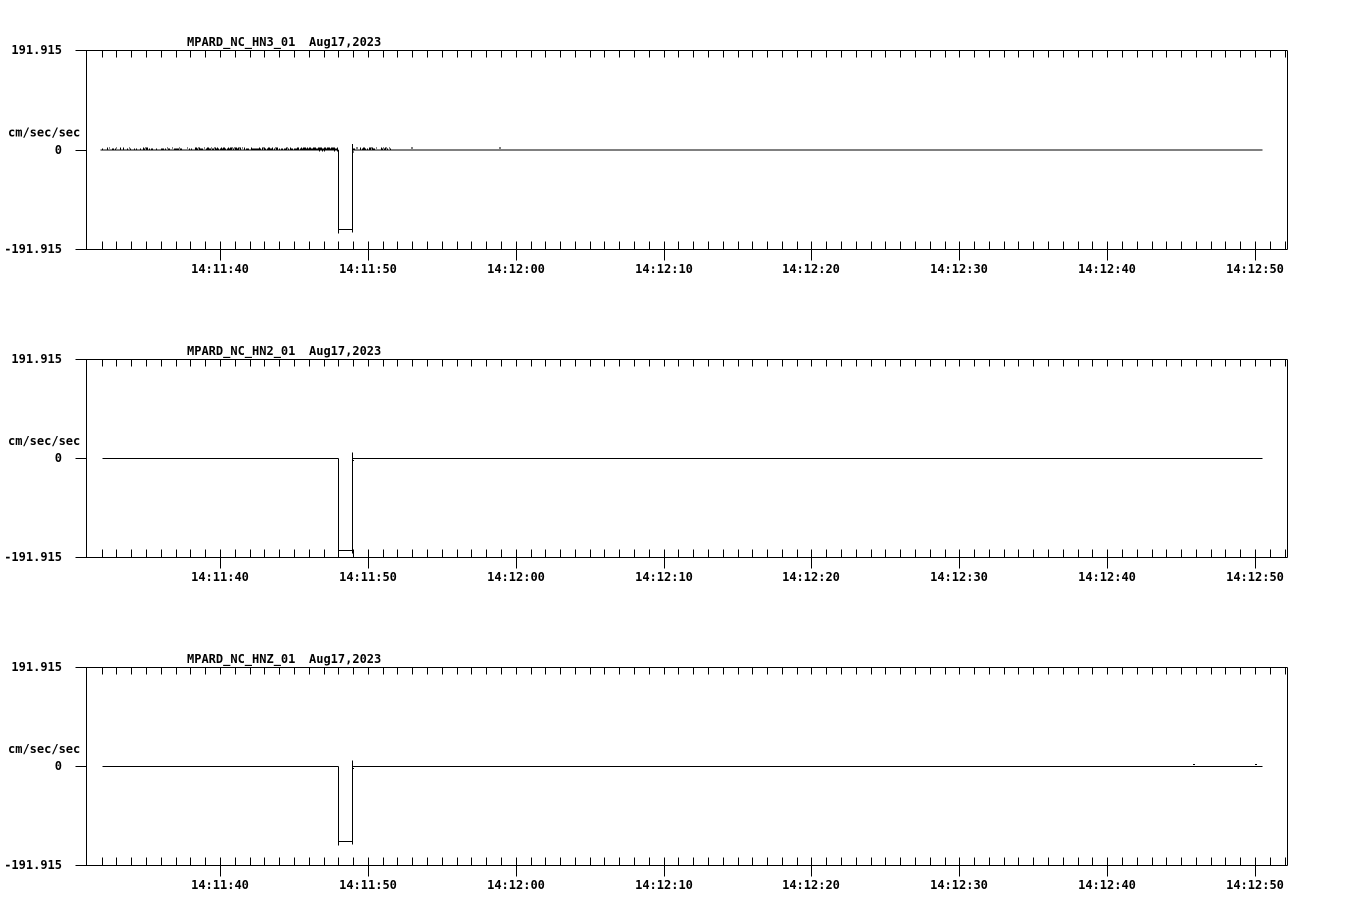 The height and width of the screenshot is (924, 1358). Describe the element at coordinates (220, 269) in the screenshot. I see `x-tick-label: 14:11:40` at that location.